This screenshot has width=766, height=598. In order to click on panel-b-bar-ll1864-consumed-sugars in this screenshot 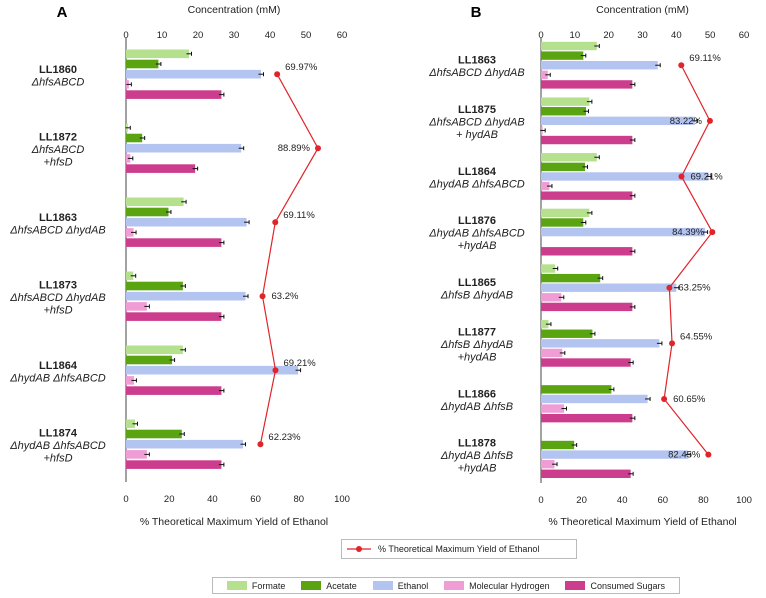, I will do `click(587, 195)`.